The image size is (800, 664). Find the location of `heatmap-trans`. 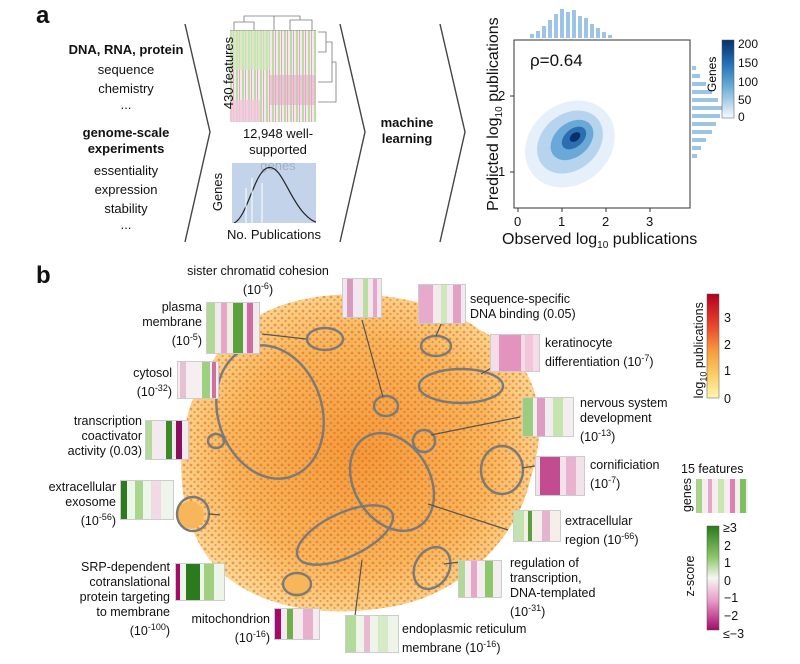

heatmap-trans is located at coordinates (167, 440).